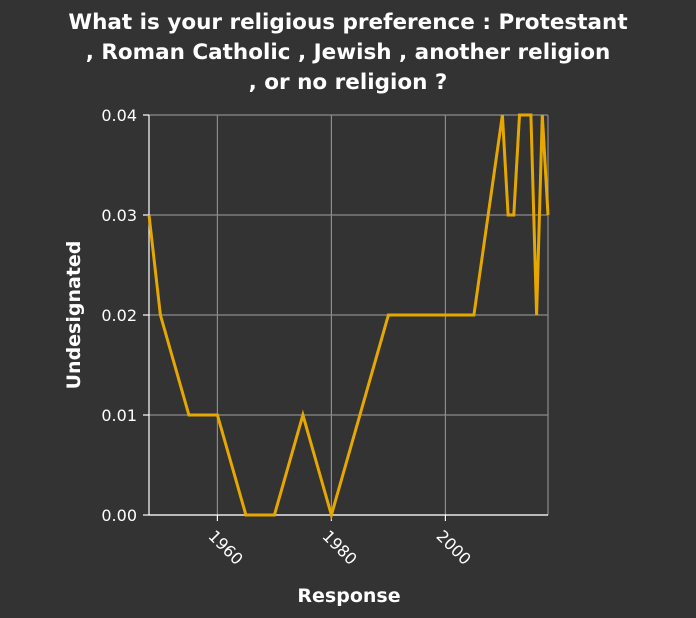 Image resolution: width=696 pixels, height=618 pixels. What do you see at coordinates (119, 115) in the screenshot?
I see `y-tick-label: 0.04` at bounding box center [119, 115].